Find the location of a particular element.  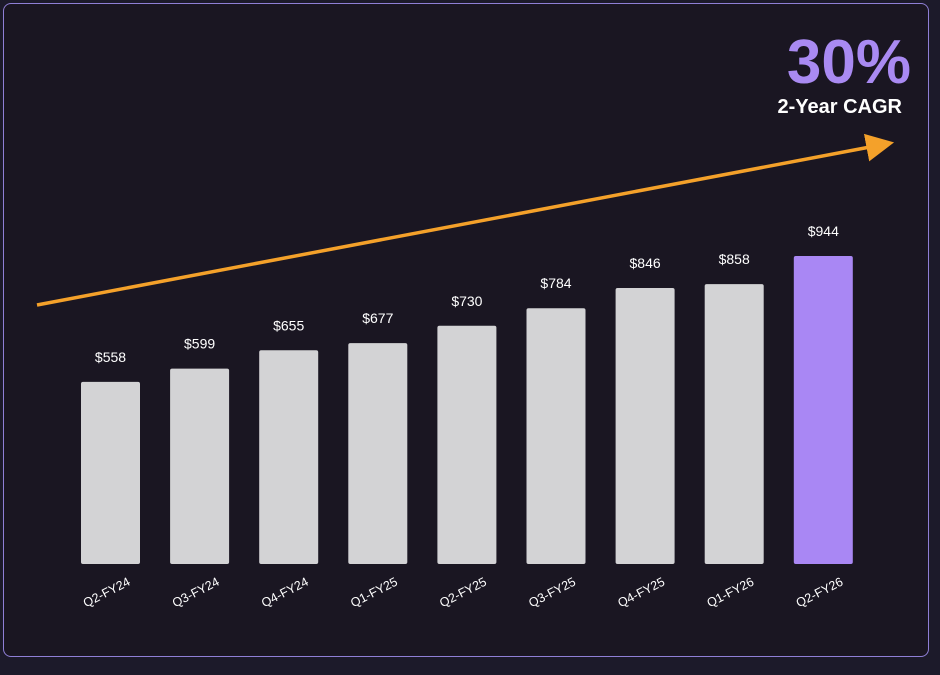

value-label: $846 is located at coordinates (645, 263).